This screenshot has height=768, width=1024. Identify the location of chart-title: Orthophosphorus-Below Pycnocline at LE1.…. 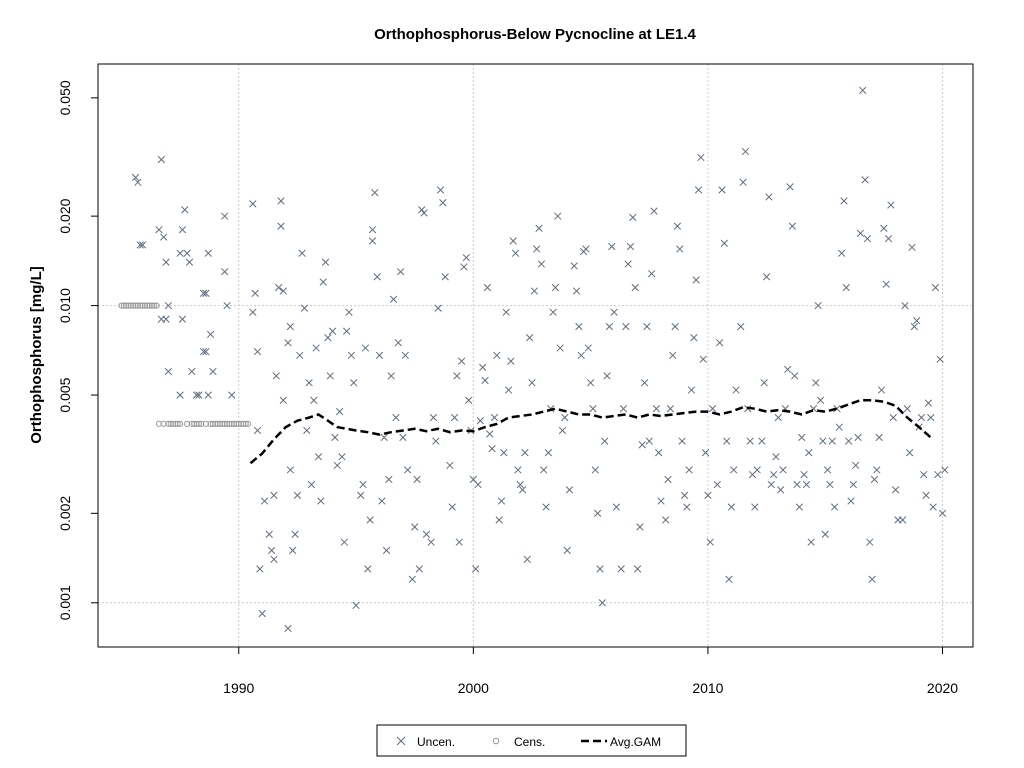
(535, 34).